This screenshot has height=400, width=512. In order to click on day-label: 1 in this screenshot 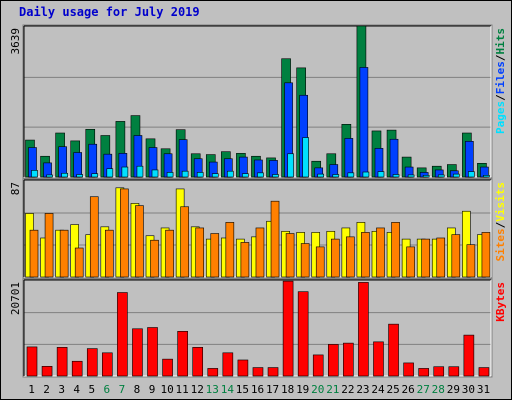, I will do `click(31, 389)`.